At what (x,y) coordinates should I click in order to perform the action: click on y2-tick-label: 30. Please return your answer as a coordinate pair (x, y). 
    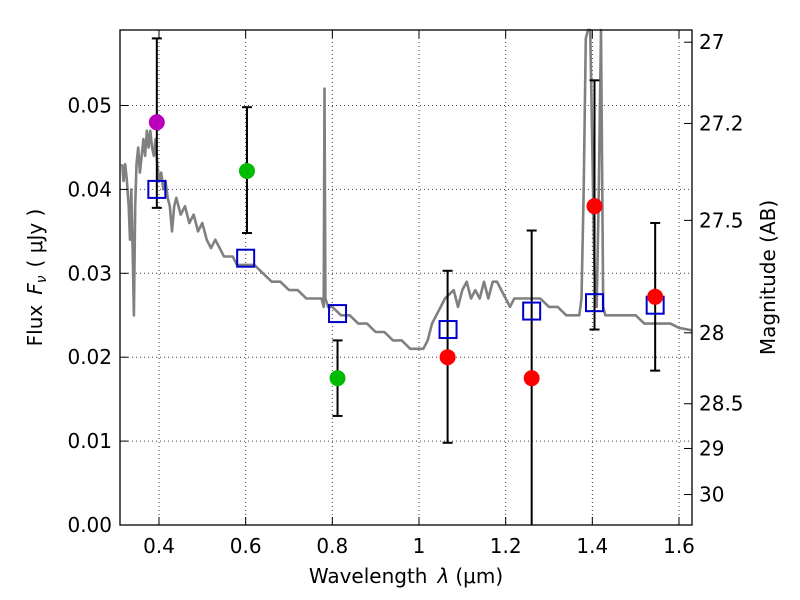
    Looking at the image, I should click on (711, 495).